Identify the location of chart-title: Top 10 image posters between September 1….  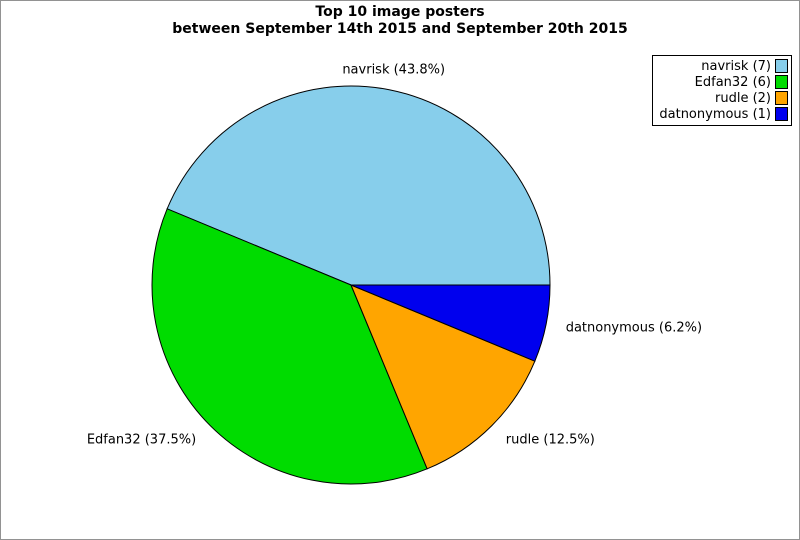
(400, 21).